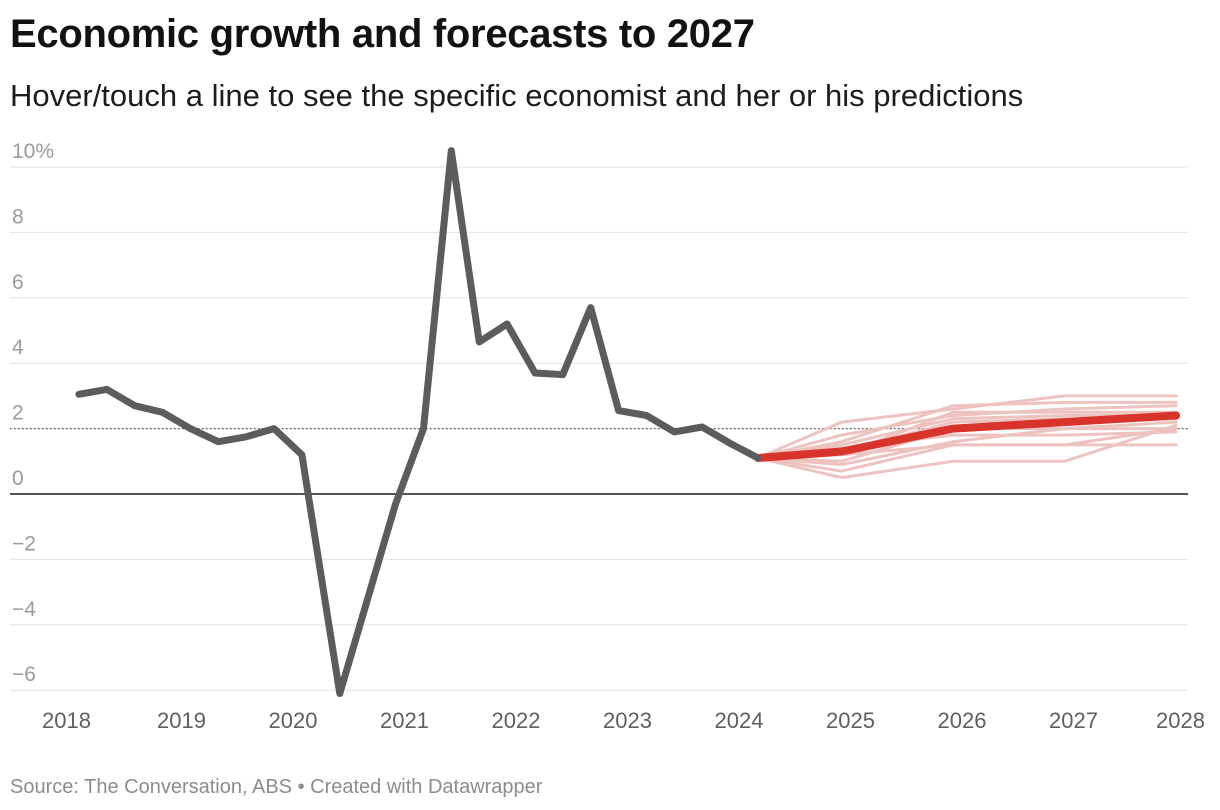 The image size is (1220, 810). What do you see at coordinates (18, 216) in the screenshot?
I see `y-tick-label: 8` at bounding box center [18, 216].